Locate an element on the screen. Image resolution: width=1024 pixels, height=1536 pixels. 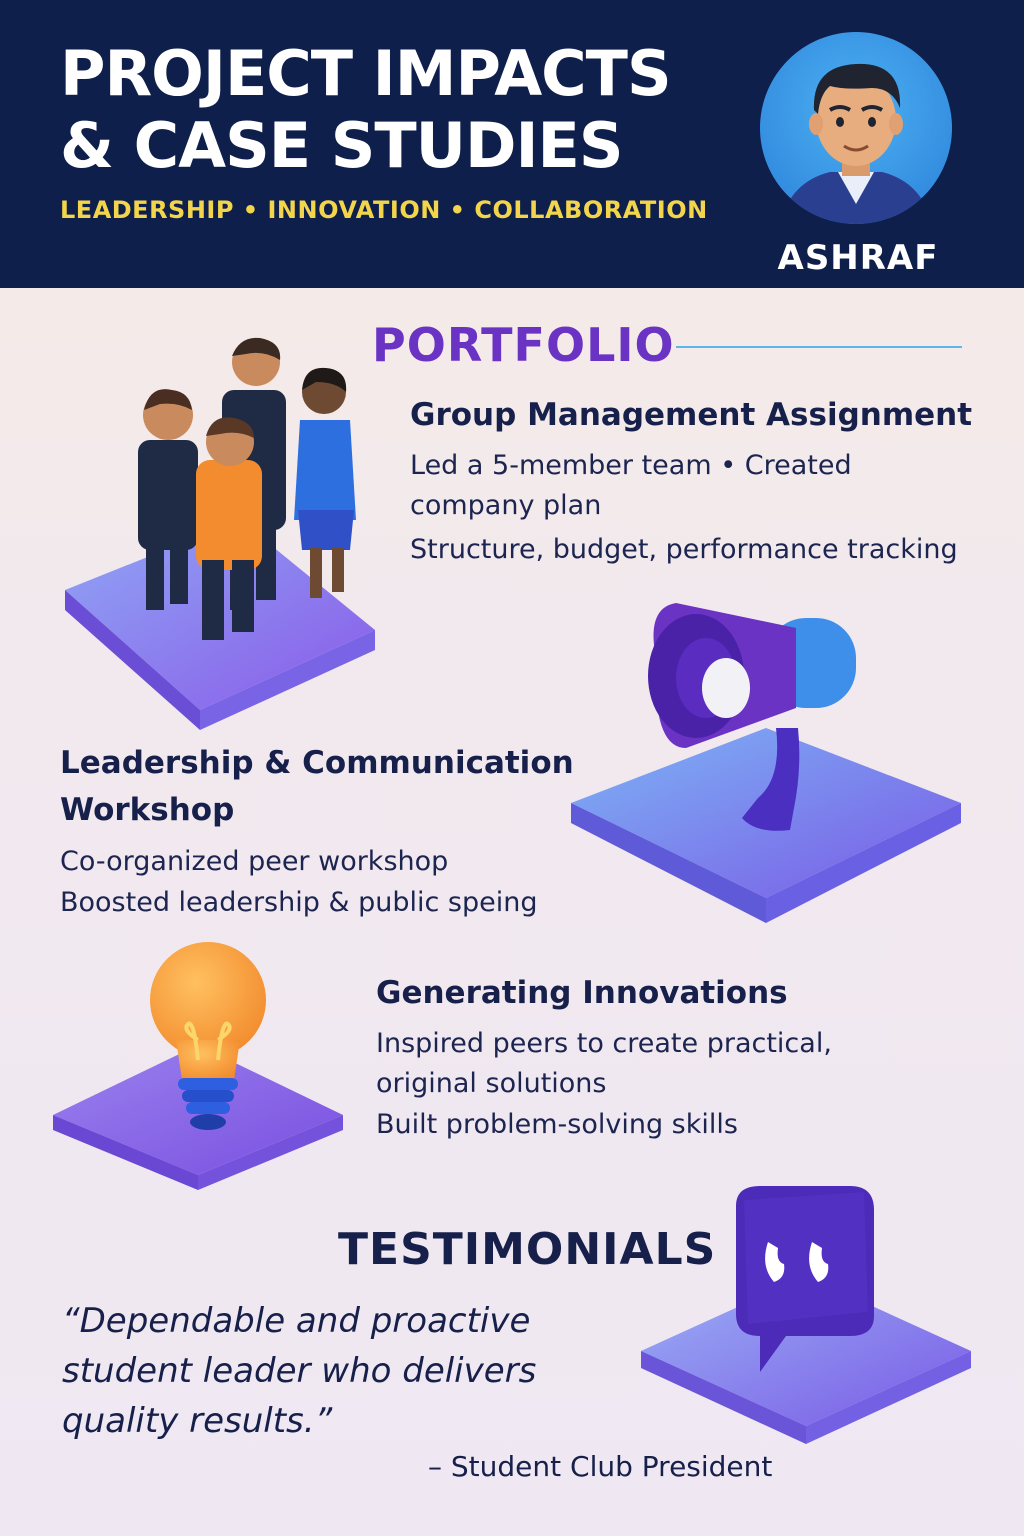
quote-line: “Dependable and proactive is located at coordinates (296, 1321).